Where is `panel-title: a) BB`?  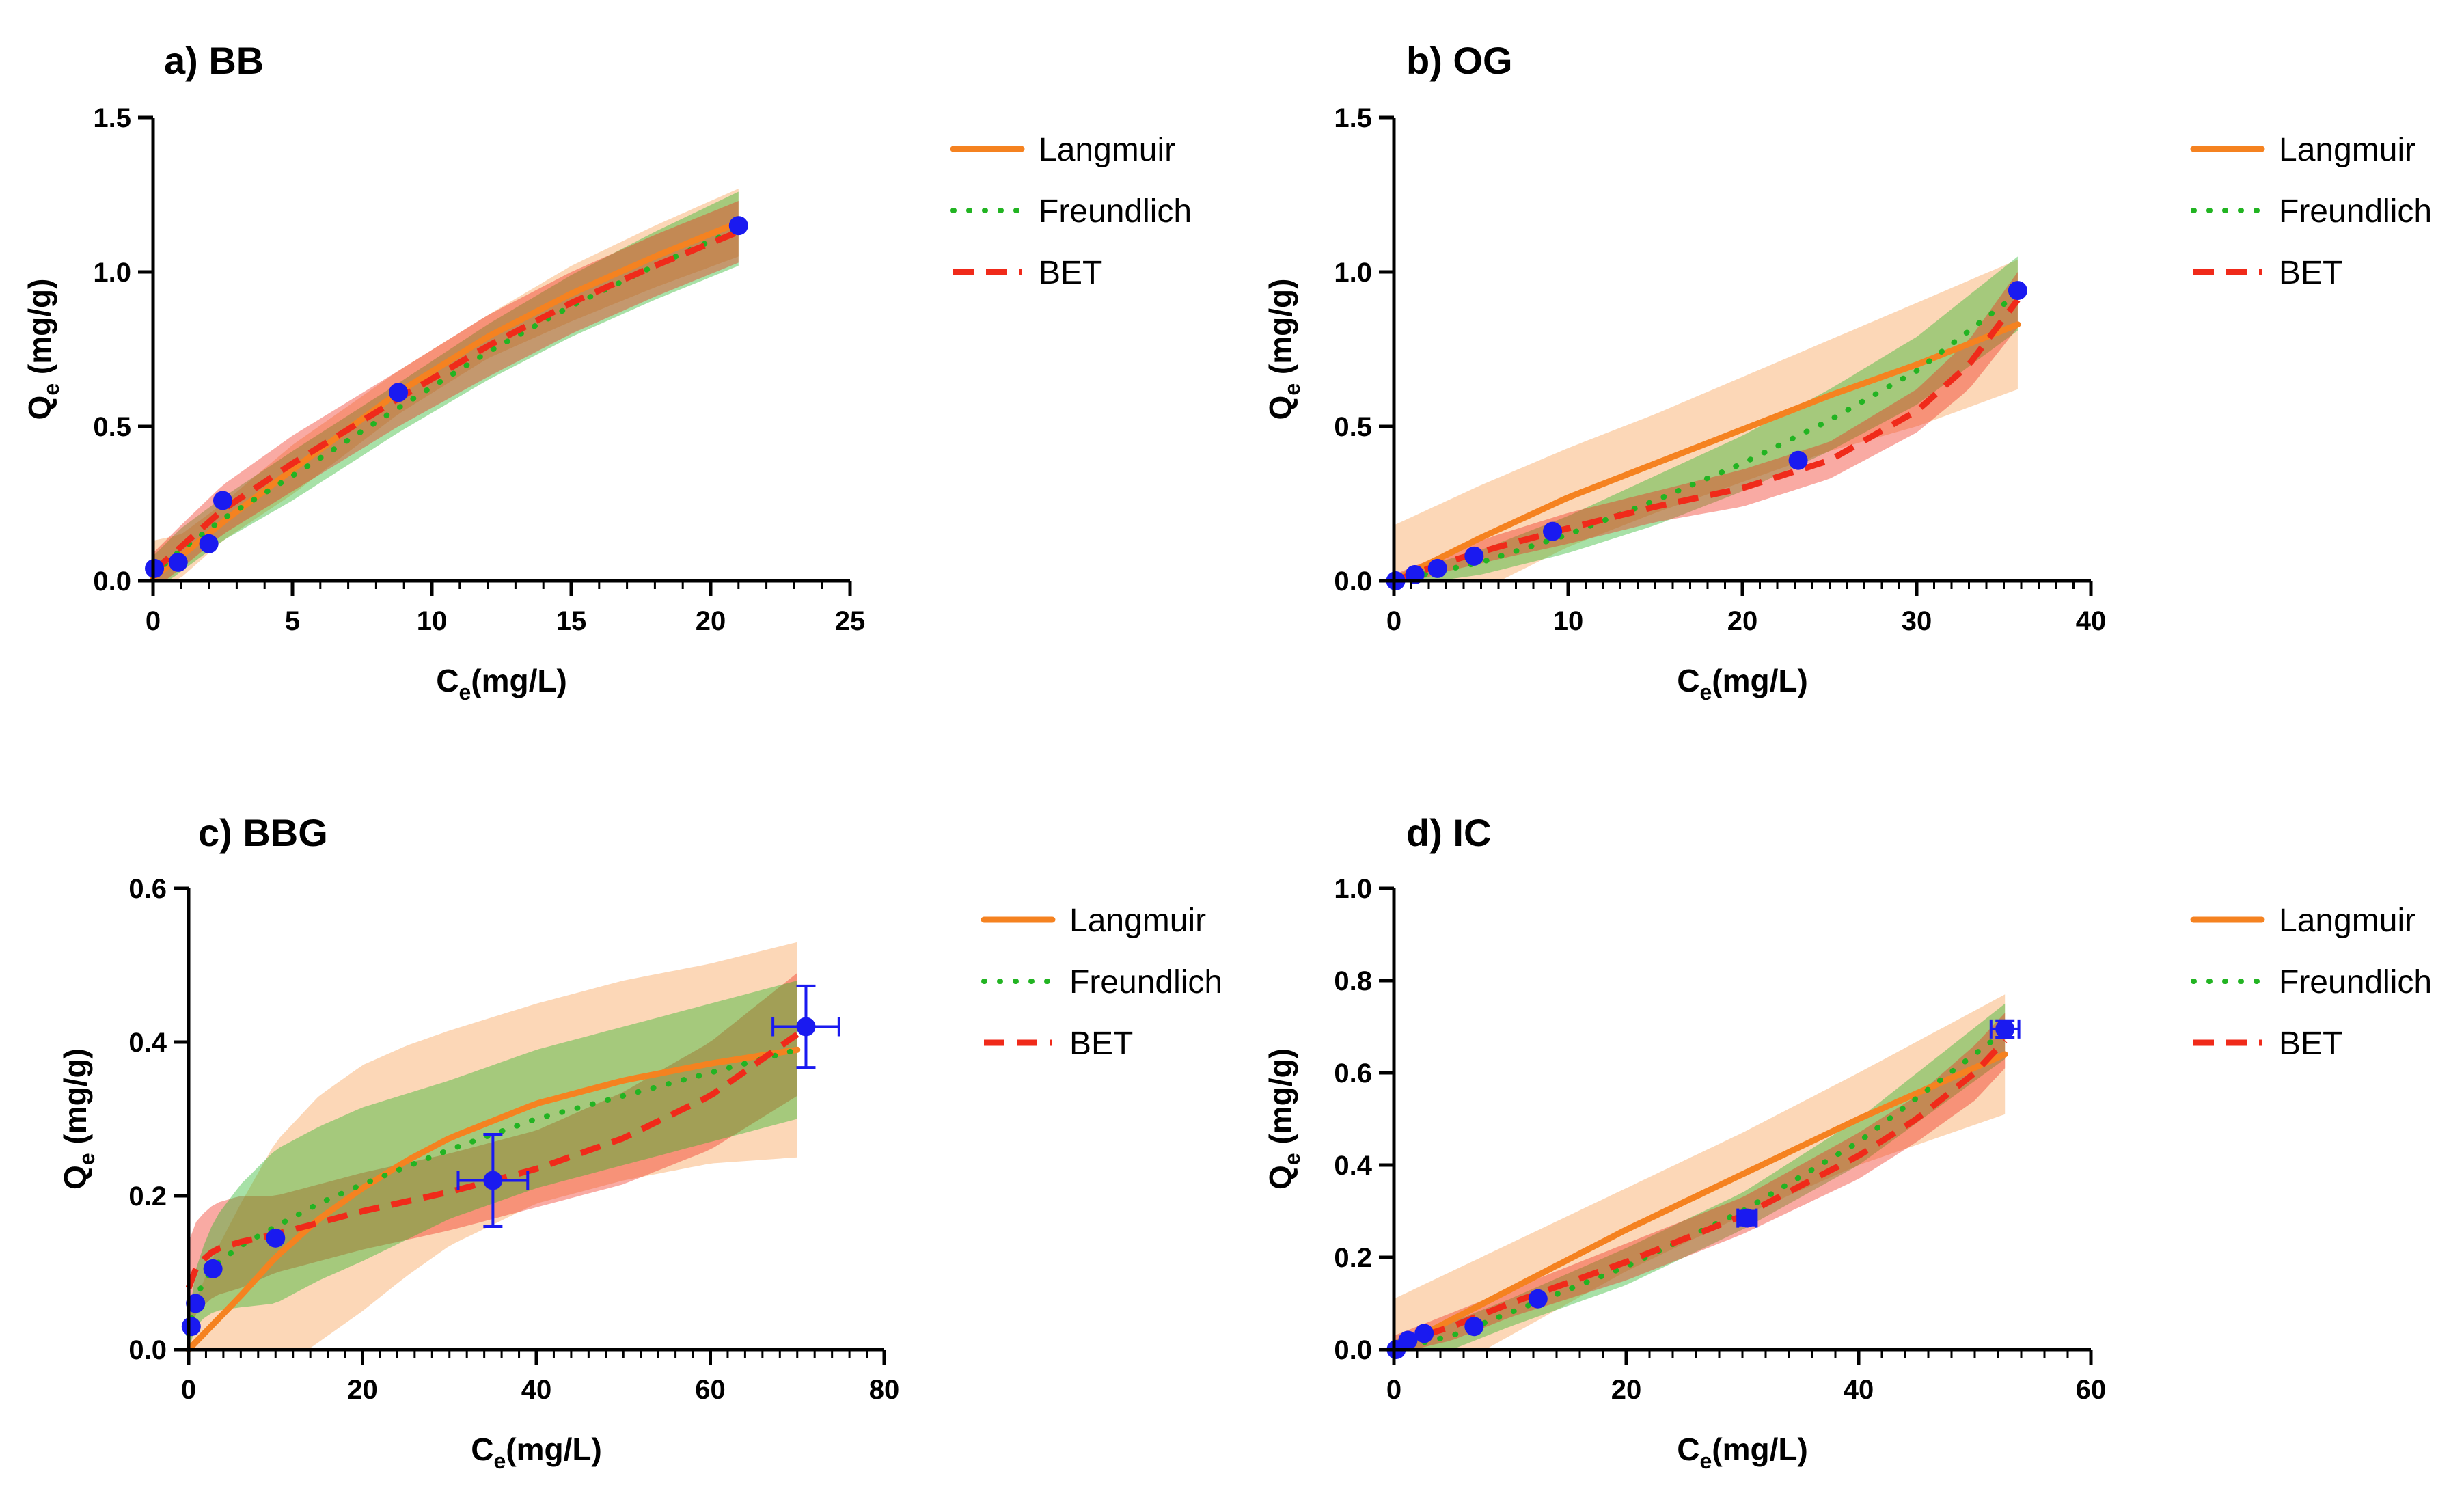
panel-title: a) BB is located at coordinates (214, 60).